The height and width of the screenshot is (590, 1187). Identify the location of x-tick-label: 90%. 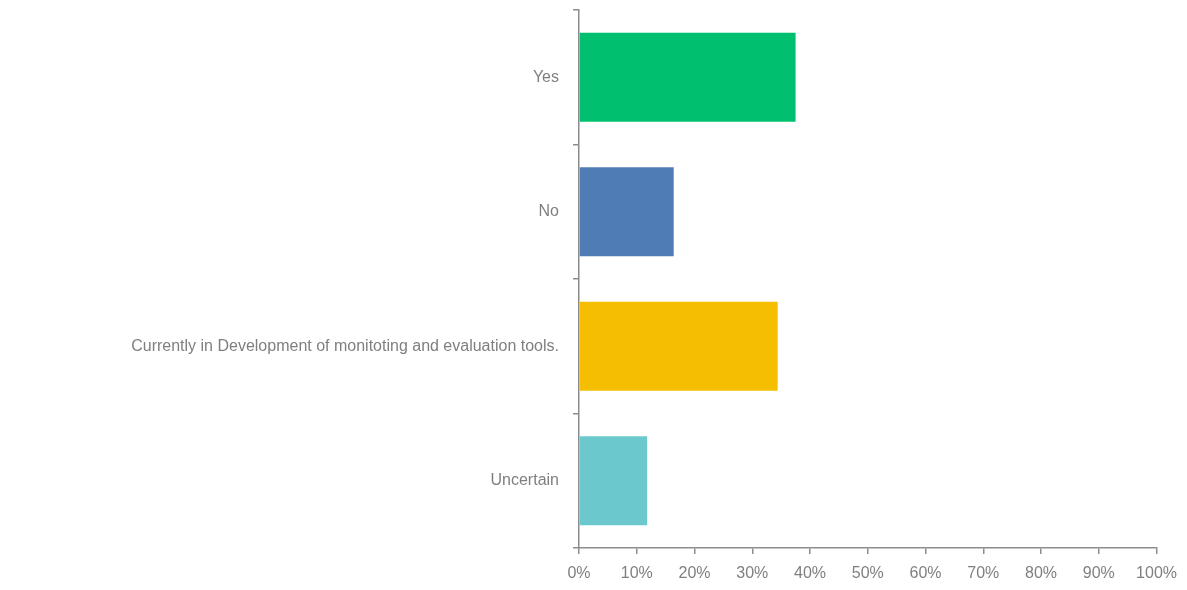
(1098, 573).